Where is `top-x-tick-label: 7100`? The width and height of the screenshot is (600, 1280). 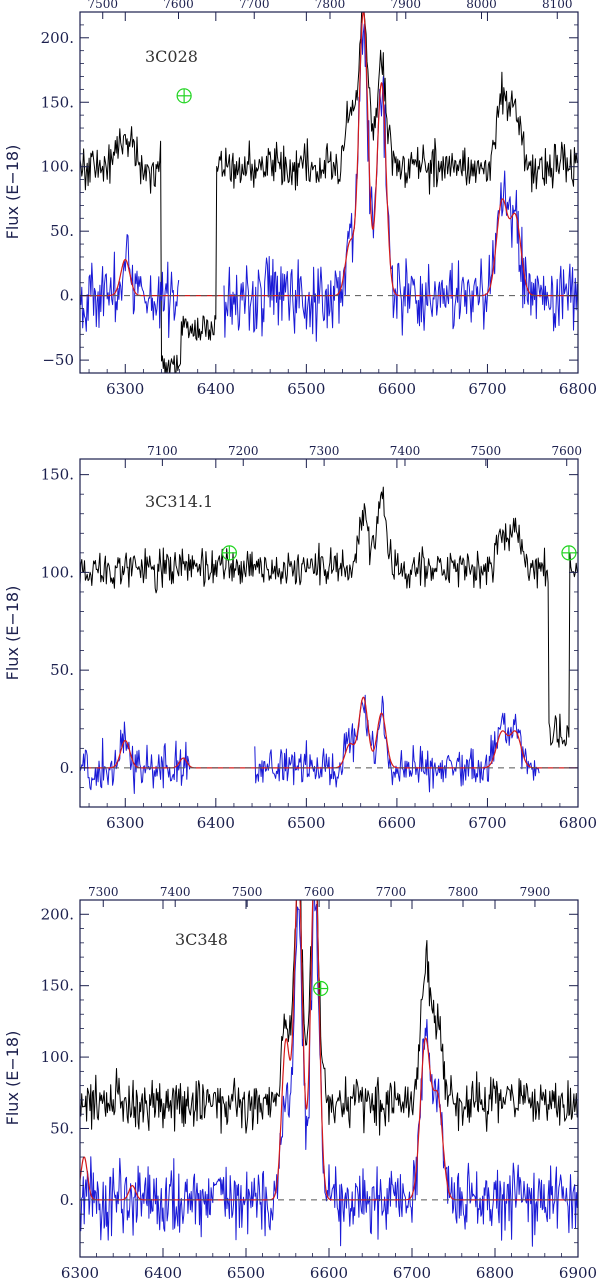
top-x-tick-label: 7100 is located at coordinates (162, 451).